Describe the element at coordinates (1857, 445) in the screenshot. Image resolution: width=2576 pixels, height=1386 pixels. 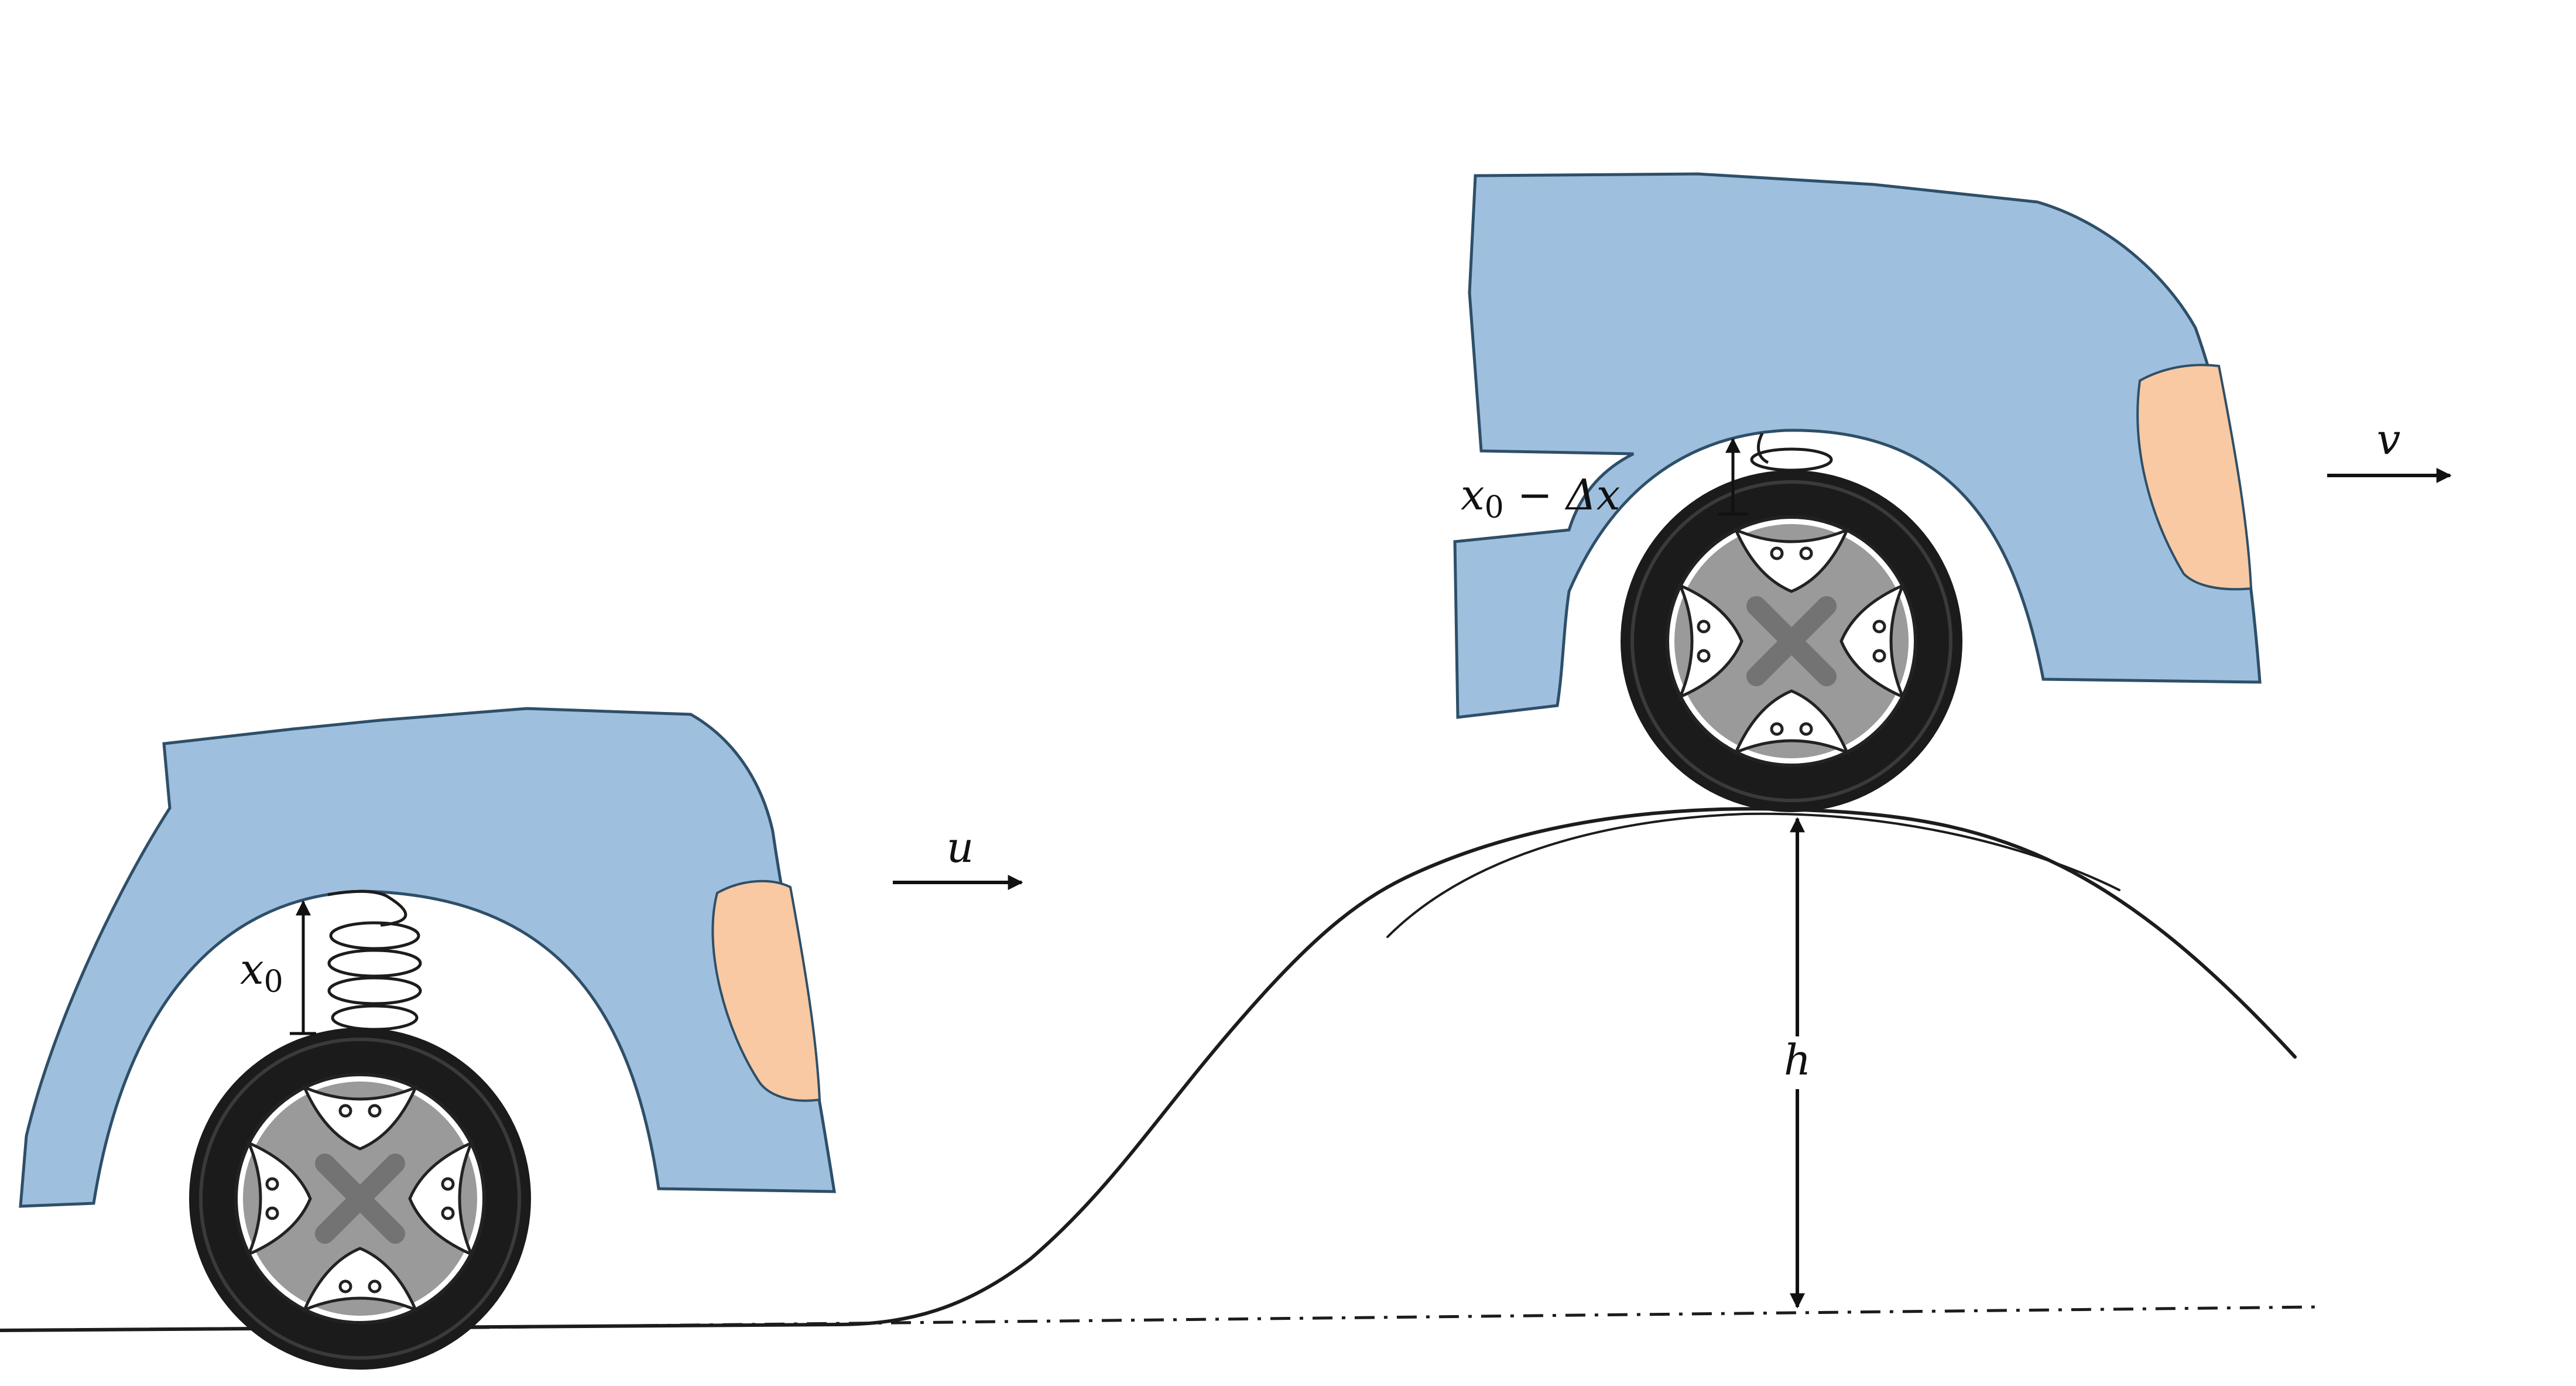
I see `car-right-body` at that location.